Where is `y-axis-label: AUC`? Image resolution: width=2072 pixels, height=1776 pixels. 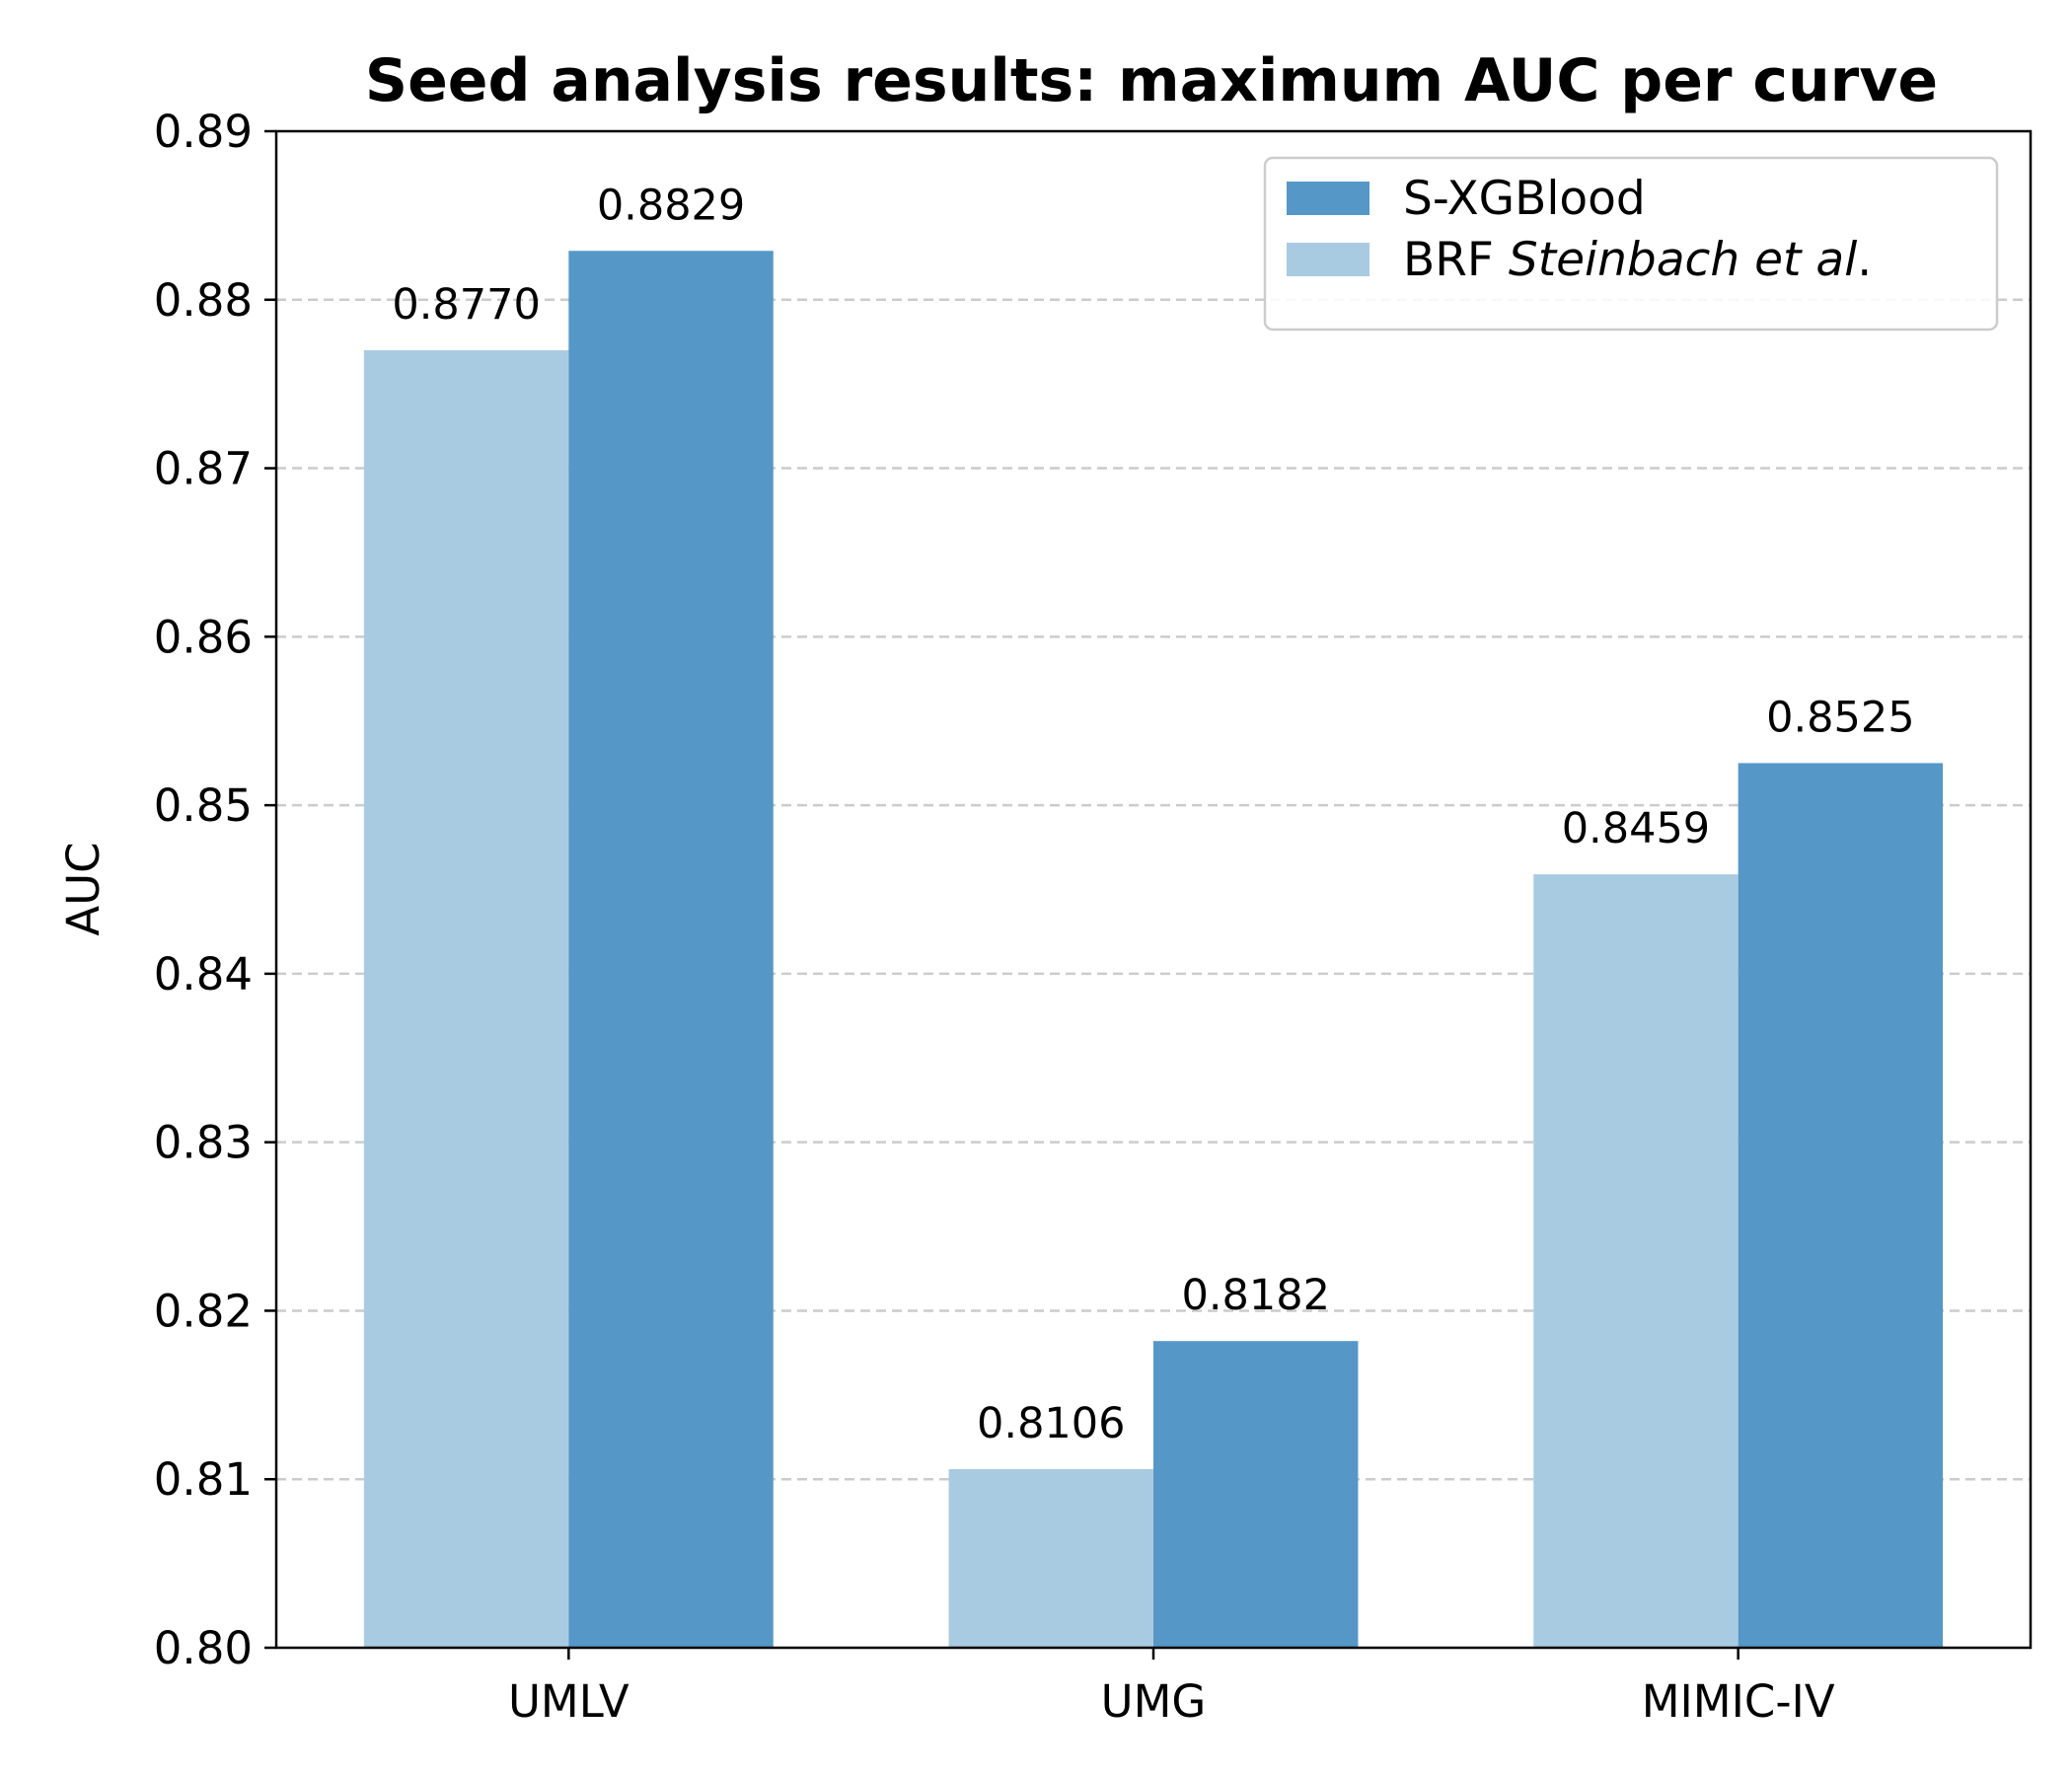 y-axis-label: AUC is located at coordinates (84, 889).